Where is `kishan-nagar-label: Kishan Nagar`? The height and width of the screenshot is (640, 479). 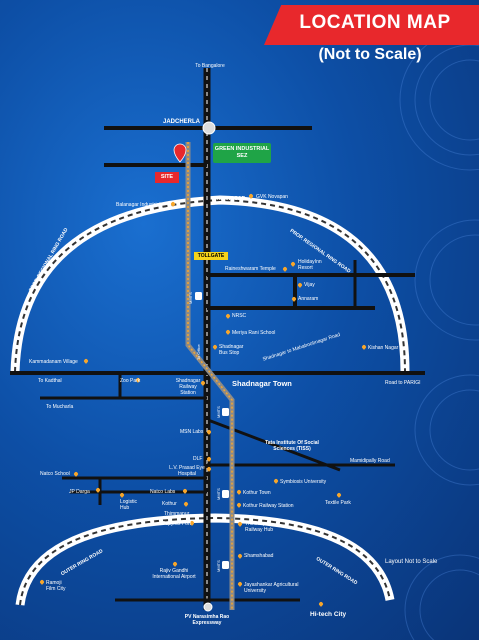 kishan-nagar-label: Kishan Nagar is located at coordinates (383, 348).